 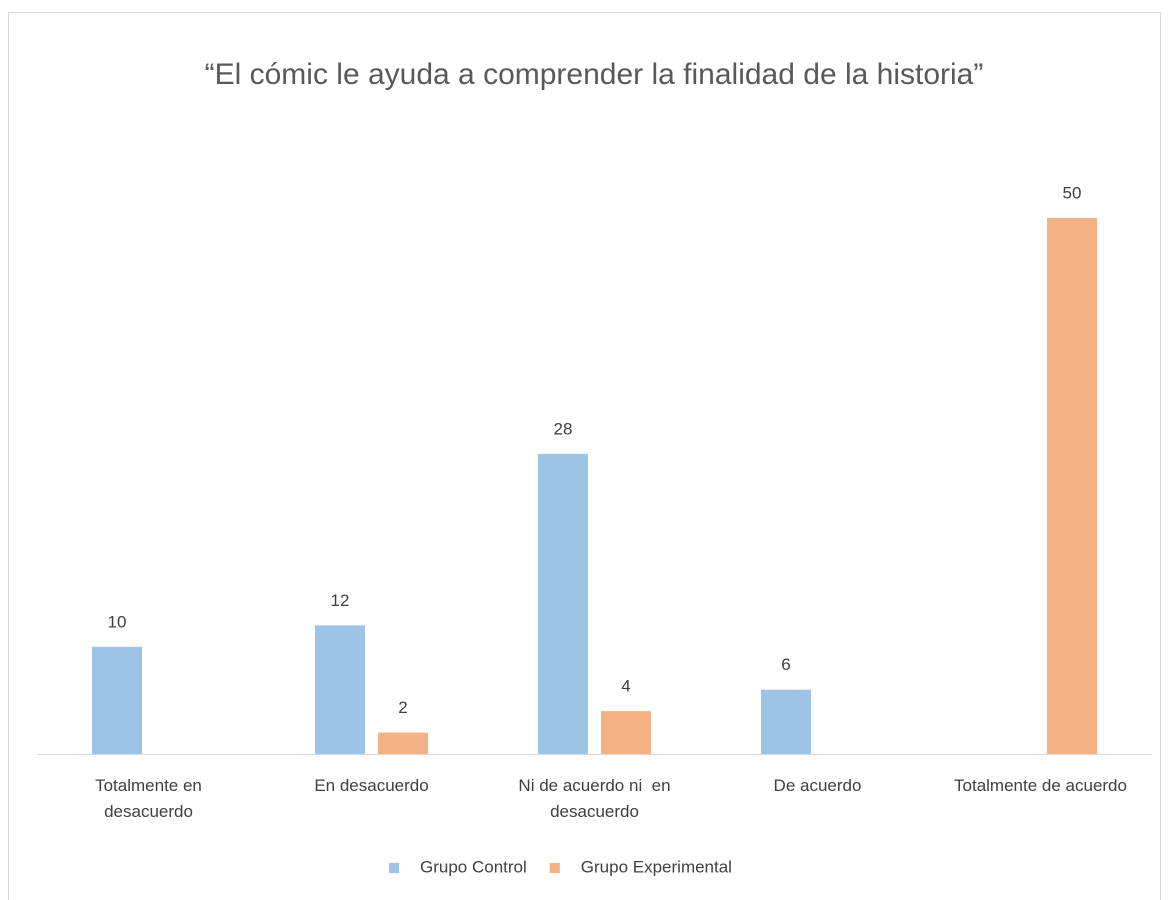 I want to click on data-label: 10, so click(x=117, y=621).